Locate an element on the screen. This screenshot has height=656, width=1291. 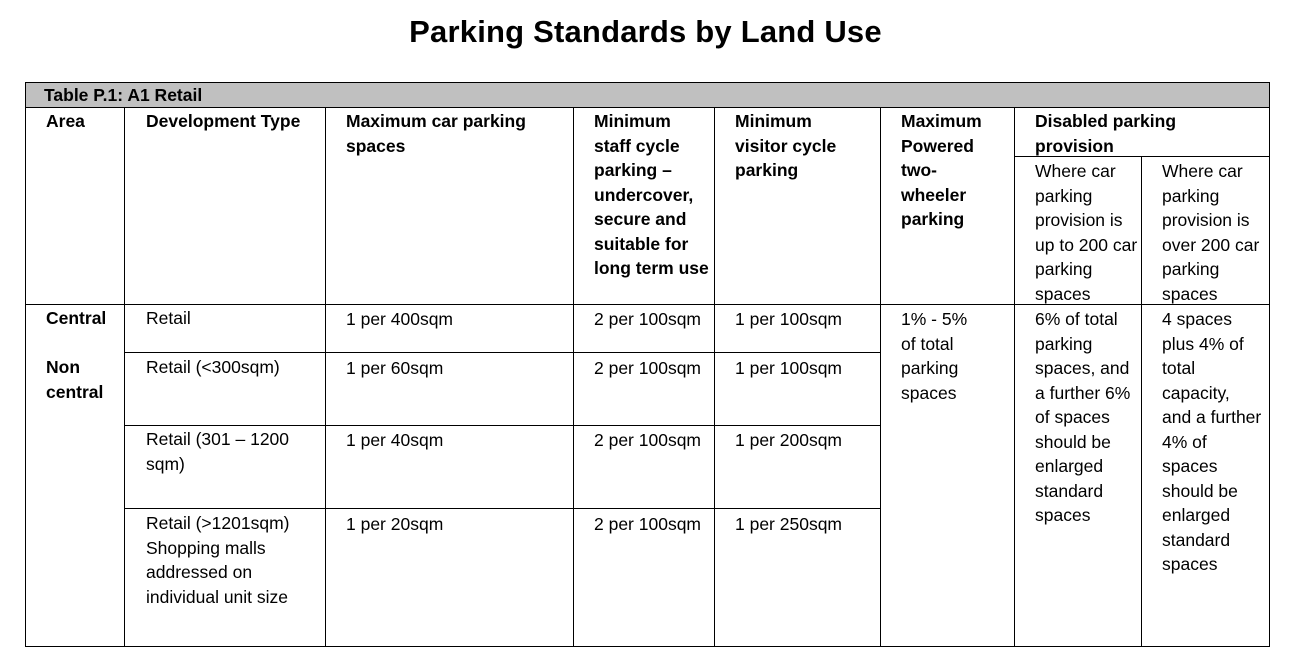
header-max-car-parking: Maximum car parking spaces is located at coordinates (436, 133).